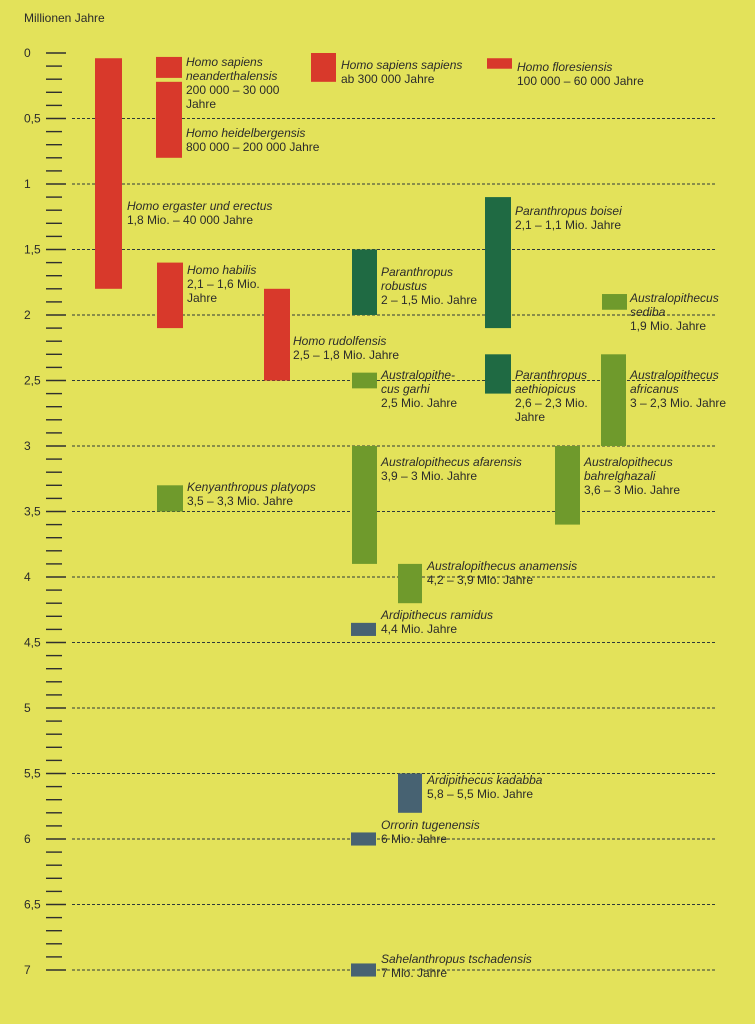 This screenshot has width=755, height=1024. Describe the element at coordinates (580, 81) in the screenshot. I see `taxon-range: 100 000 – 60 000 Jahre` at that location.